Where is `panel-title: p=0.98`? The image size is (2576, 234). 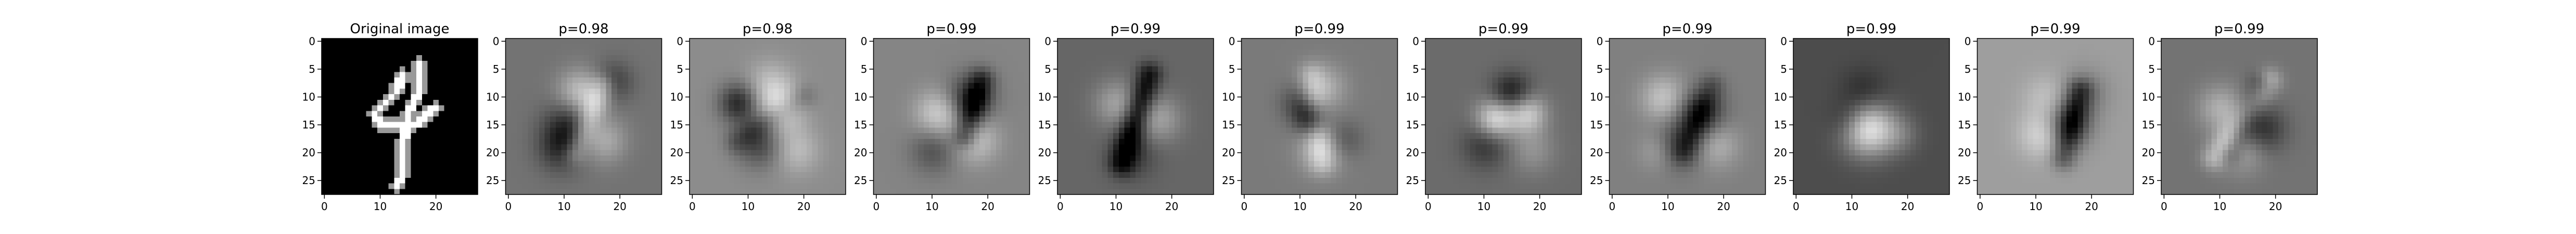 panel-title: p=0.98 is located at coordinates (583, 29).